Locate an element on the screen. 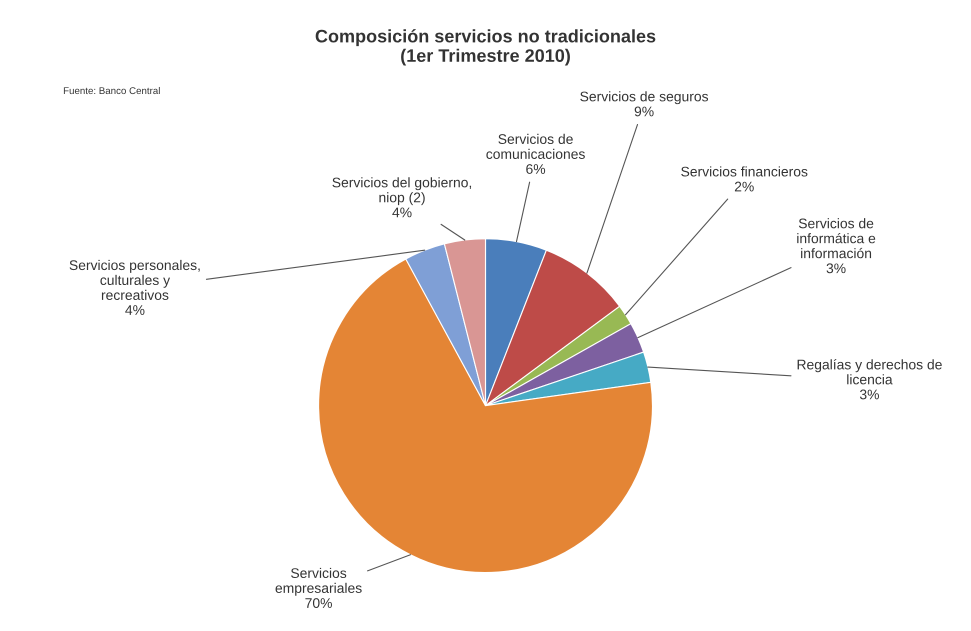 This screenshot has height=631, width=971. slice-label: Regalías y derechos de licencia is located at coordinates (870, 371).